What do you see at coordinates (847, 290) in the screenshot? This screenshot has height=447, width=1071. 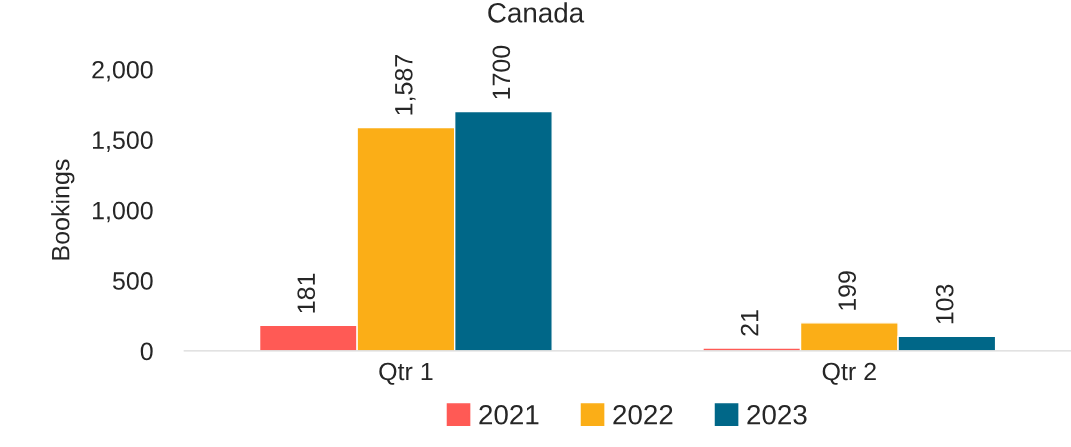 I see `data-label: 199` at bounding box center [847, 290].